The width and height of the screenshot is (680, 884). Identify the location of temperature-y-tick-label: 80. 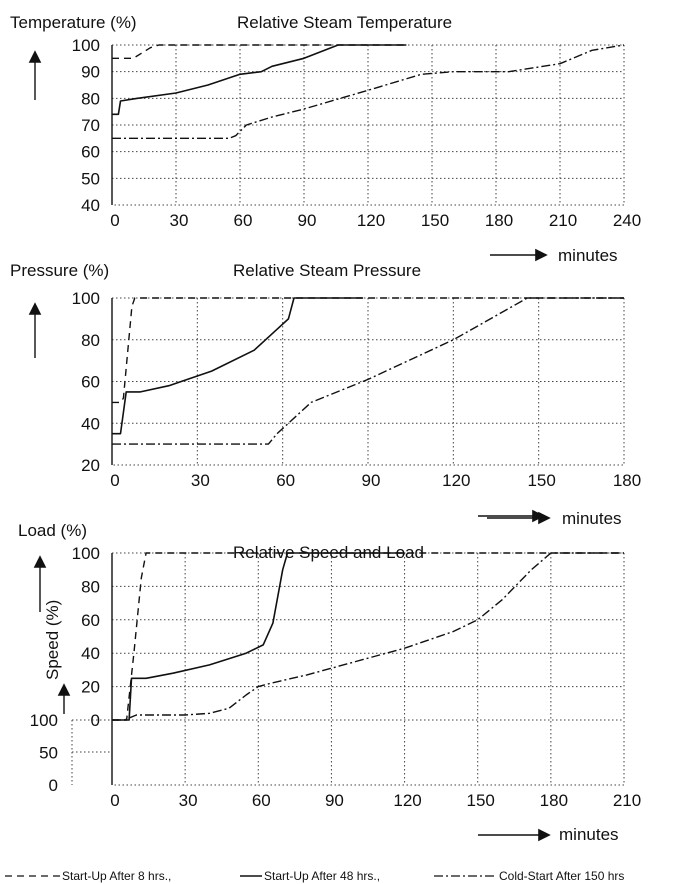
(90, 98).